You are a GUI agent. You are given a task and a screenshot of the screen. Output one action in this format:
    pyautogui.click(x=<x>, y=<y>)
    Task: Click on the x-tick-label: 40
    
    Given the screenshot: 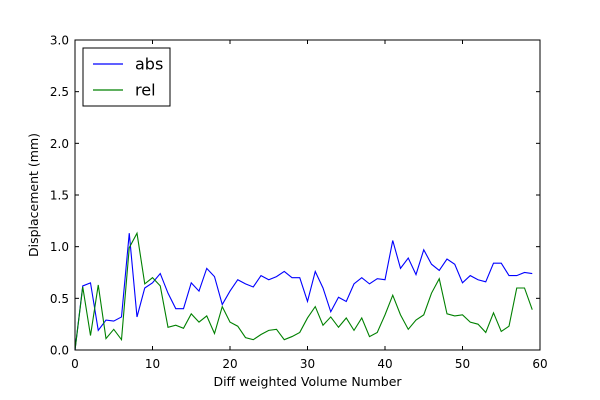 What is the action you would take?
    pyautogui.click(x=384, y=364)
    